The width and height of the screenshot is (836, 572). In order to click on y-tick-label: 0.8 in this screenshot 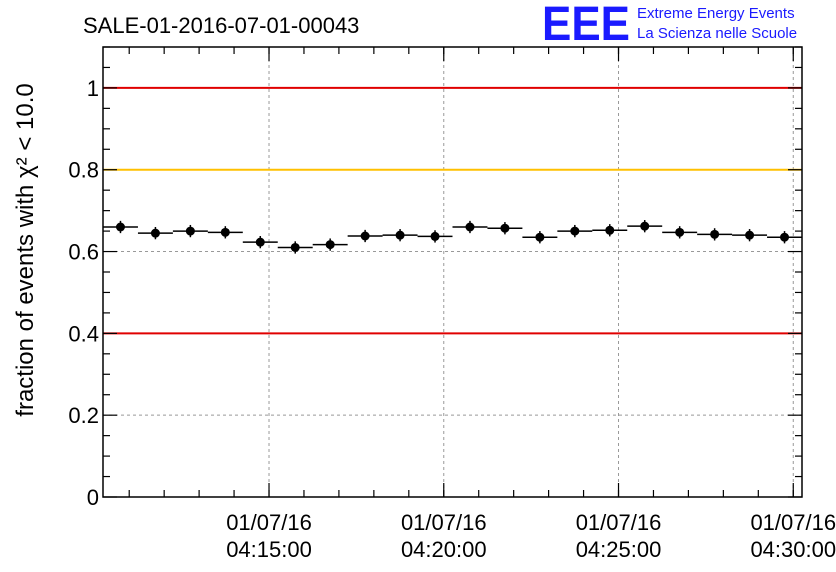, I will do `click(83, 170)`.